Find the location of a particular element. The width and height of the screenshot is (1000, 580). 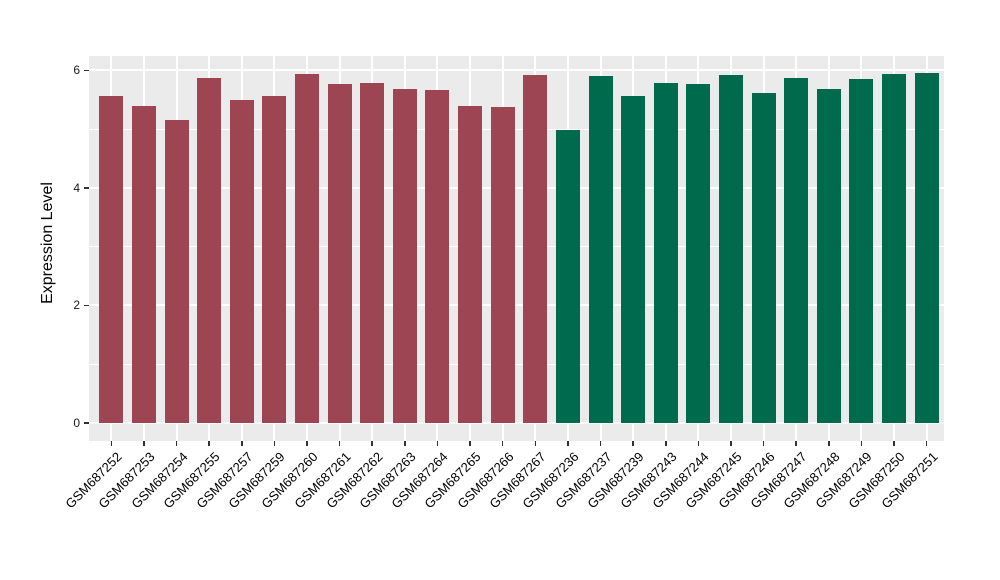

bar-GSM687252 is located at coordinates (111, 259).